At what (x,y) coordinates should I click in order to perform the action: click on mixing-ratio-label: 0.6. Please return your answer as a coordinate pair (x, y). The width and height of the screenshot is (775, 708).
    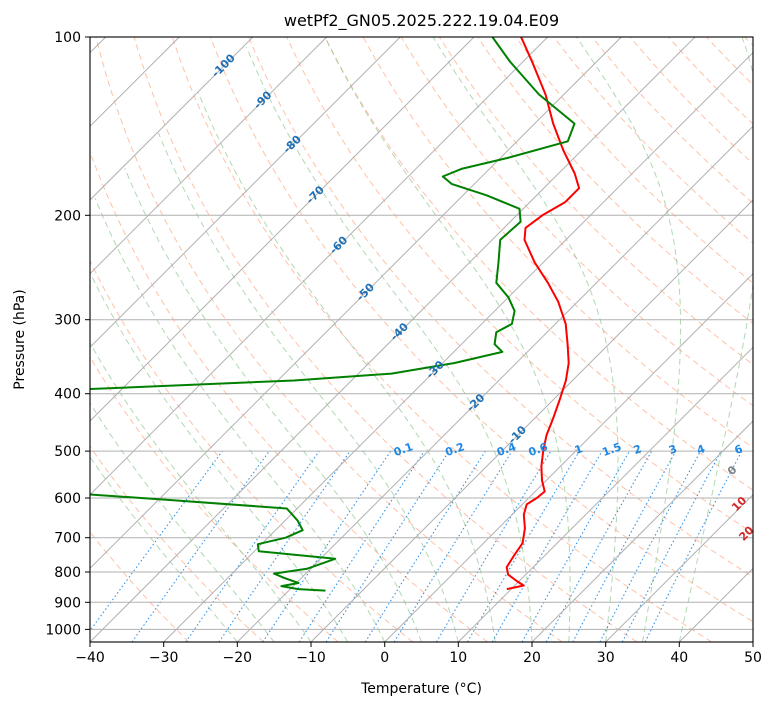
    Looking at the image, I should click on (538, 449).